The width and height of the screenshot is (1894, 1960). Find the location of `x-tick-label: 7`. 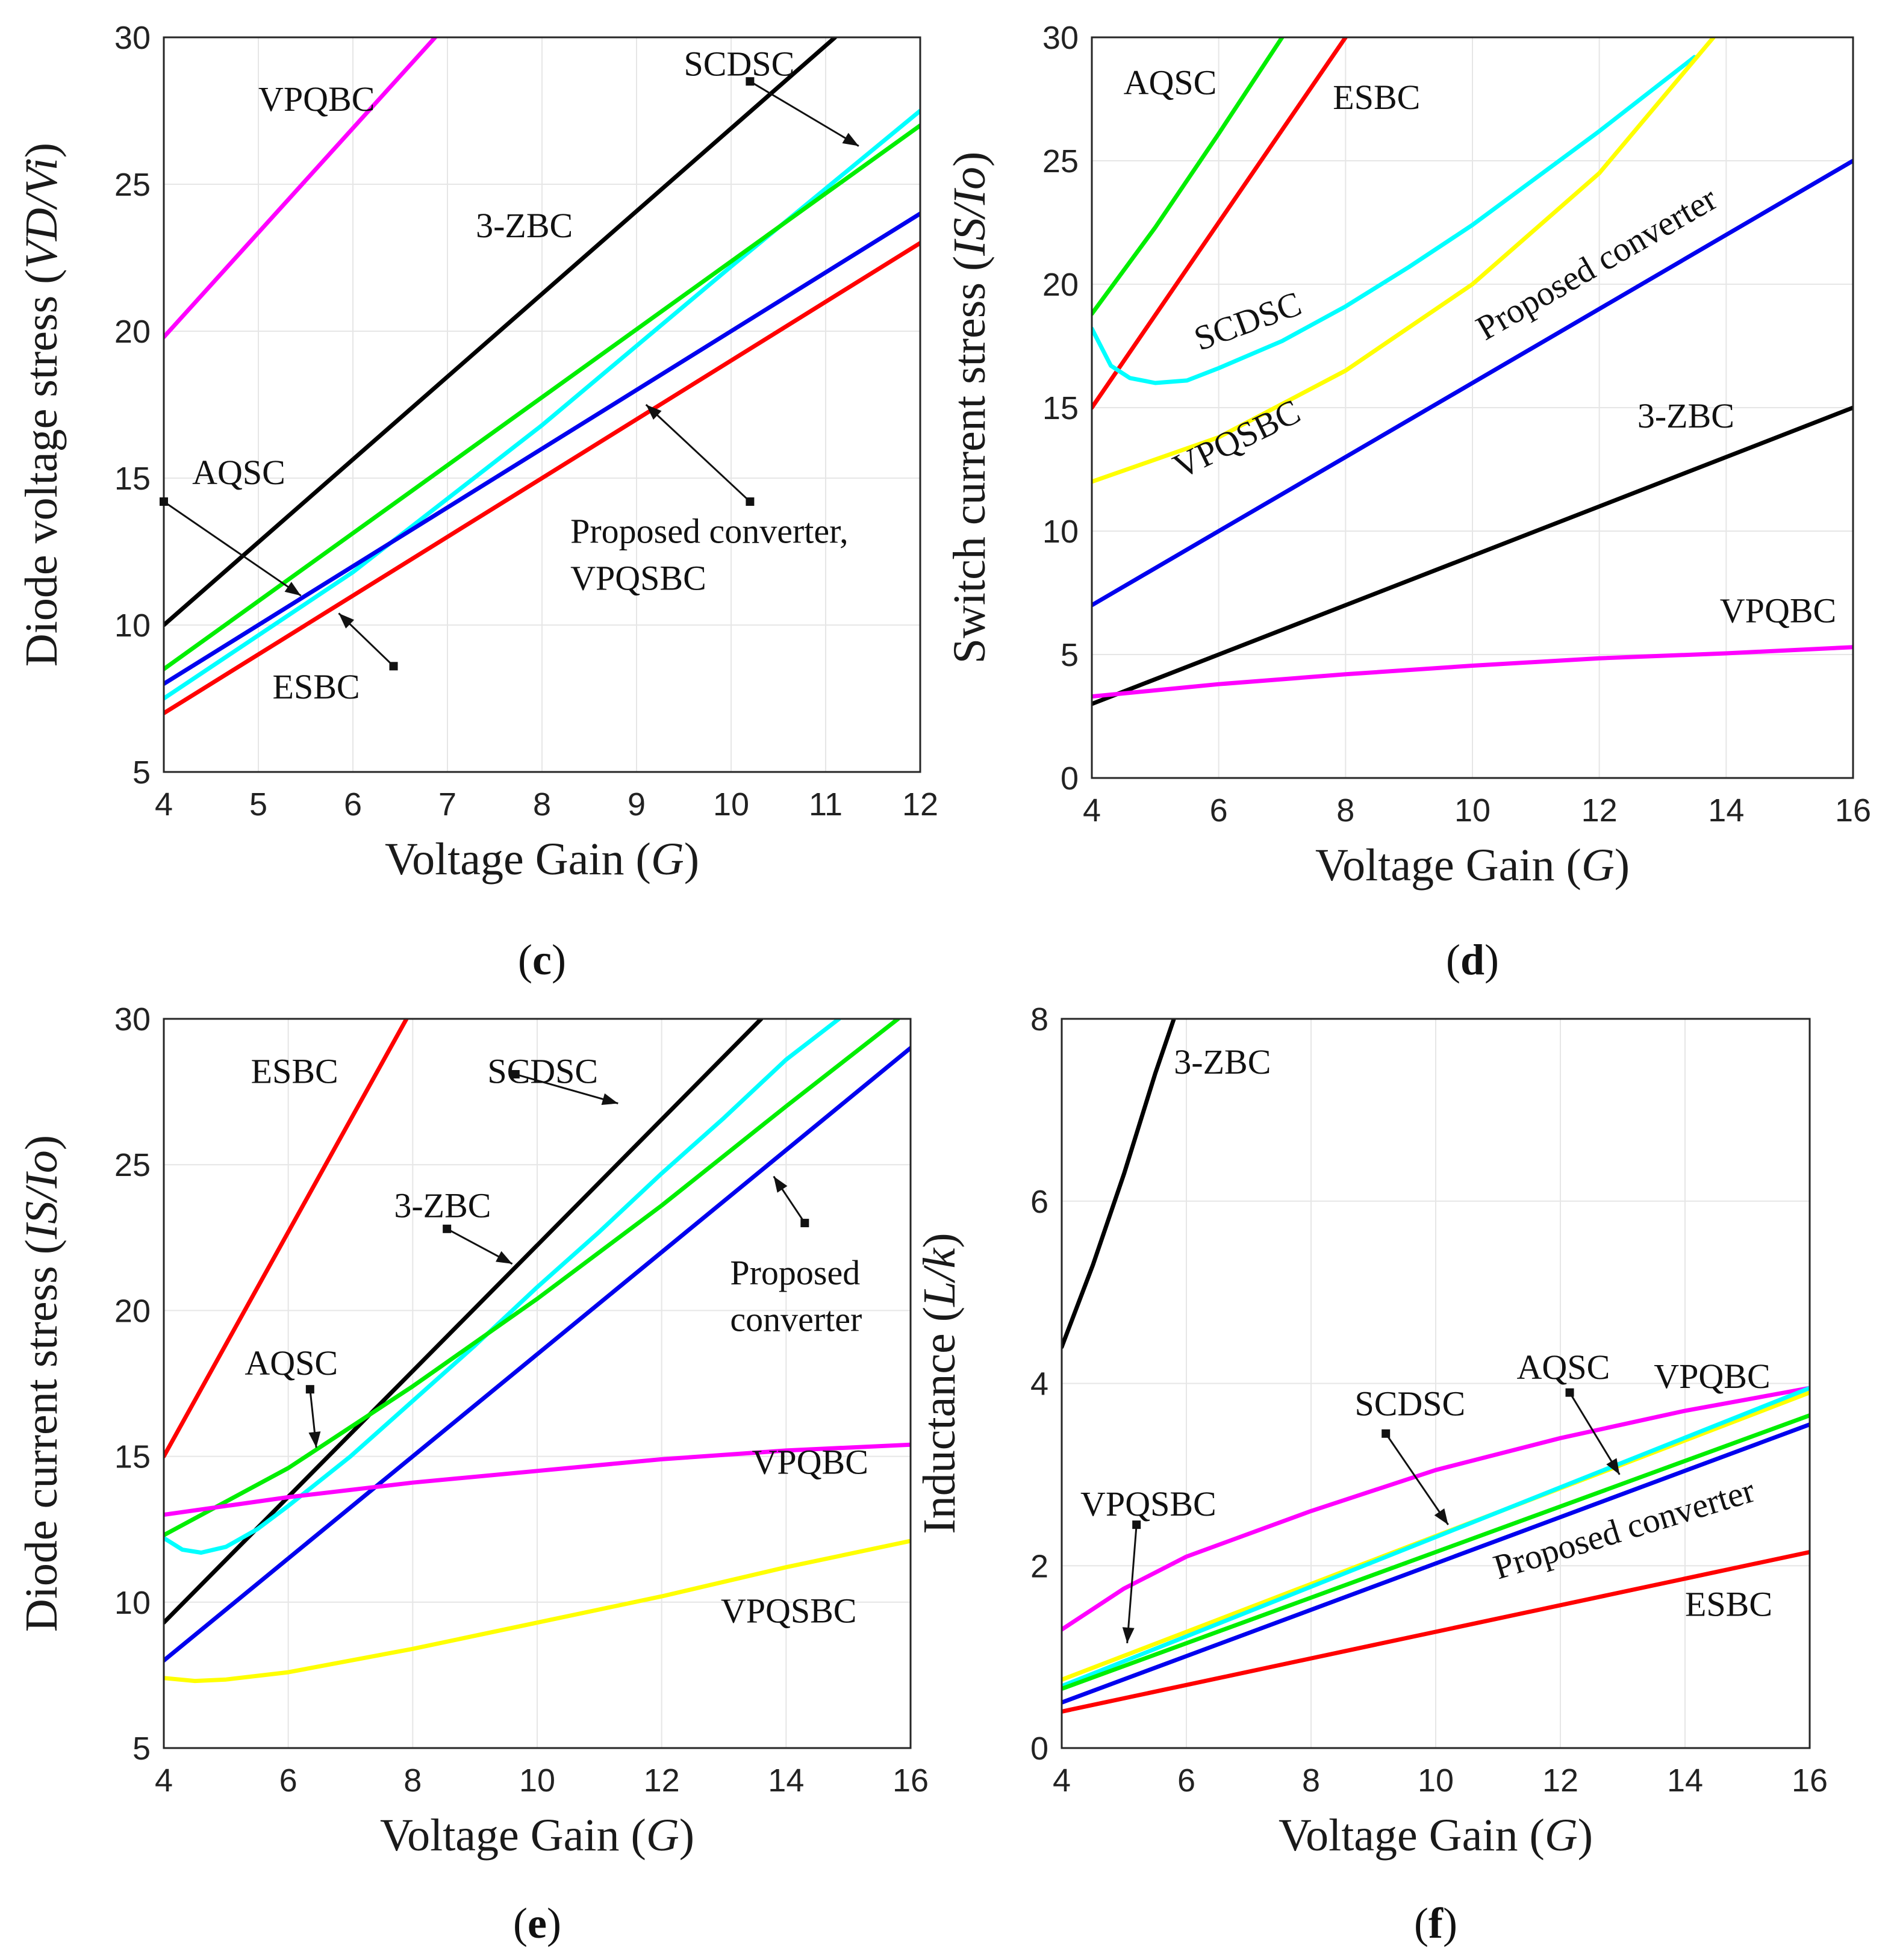

x-tick-label: 7 is located at coordinates (447, 804).